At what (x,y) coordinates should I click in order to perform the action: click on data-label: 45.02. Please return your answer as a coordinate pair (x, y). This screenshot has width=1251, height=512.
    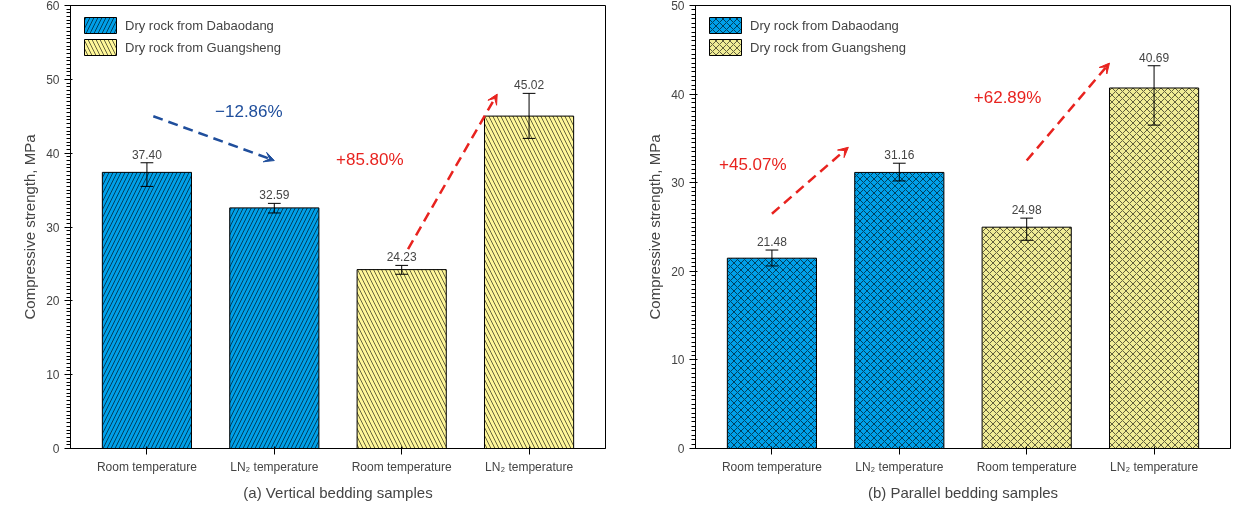
    Looking at the image, I should click on (529, 85).